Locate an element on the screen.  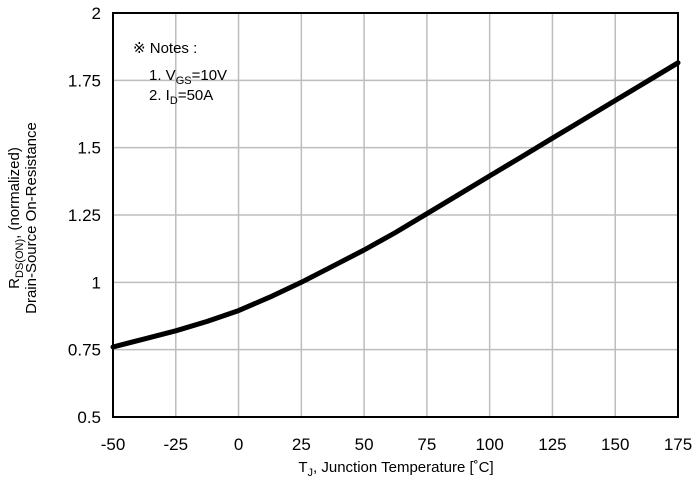
y-tick-label: 2 is located at coordinates (96, 13).